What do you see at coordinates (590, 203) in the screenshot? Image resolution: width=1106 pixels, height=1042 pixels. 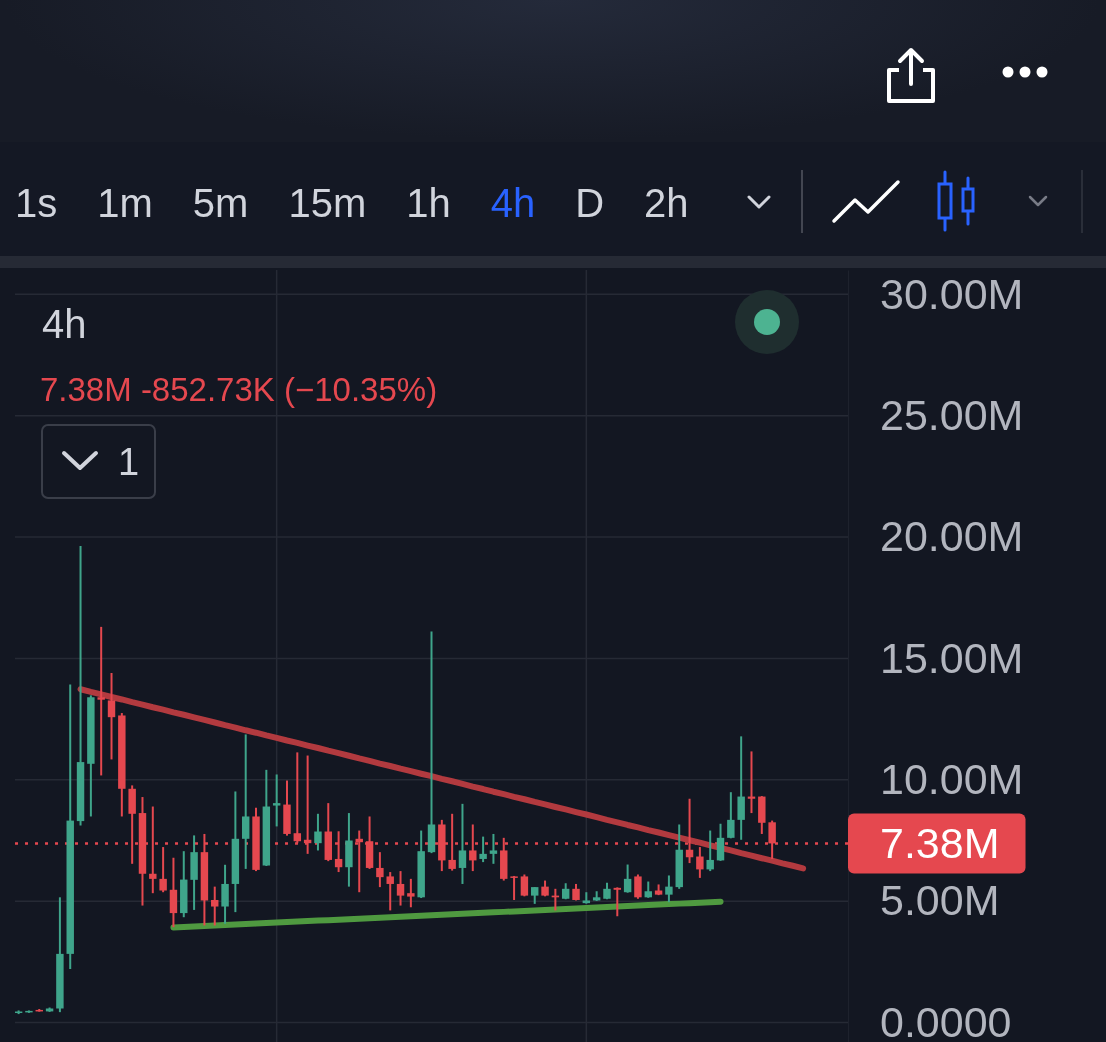 I see `text: D` at bounding box center [590, 203].